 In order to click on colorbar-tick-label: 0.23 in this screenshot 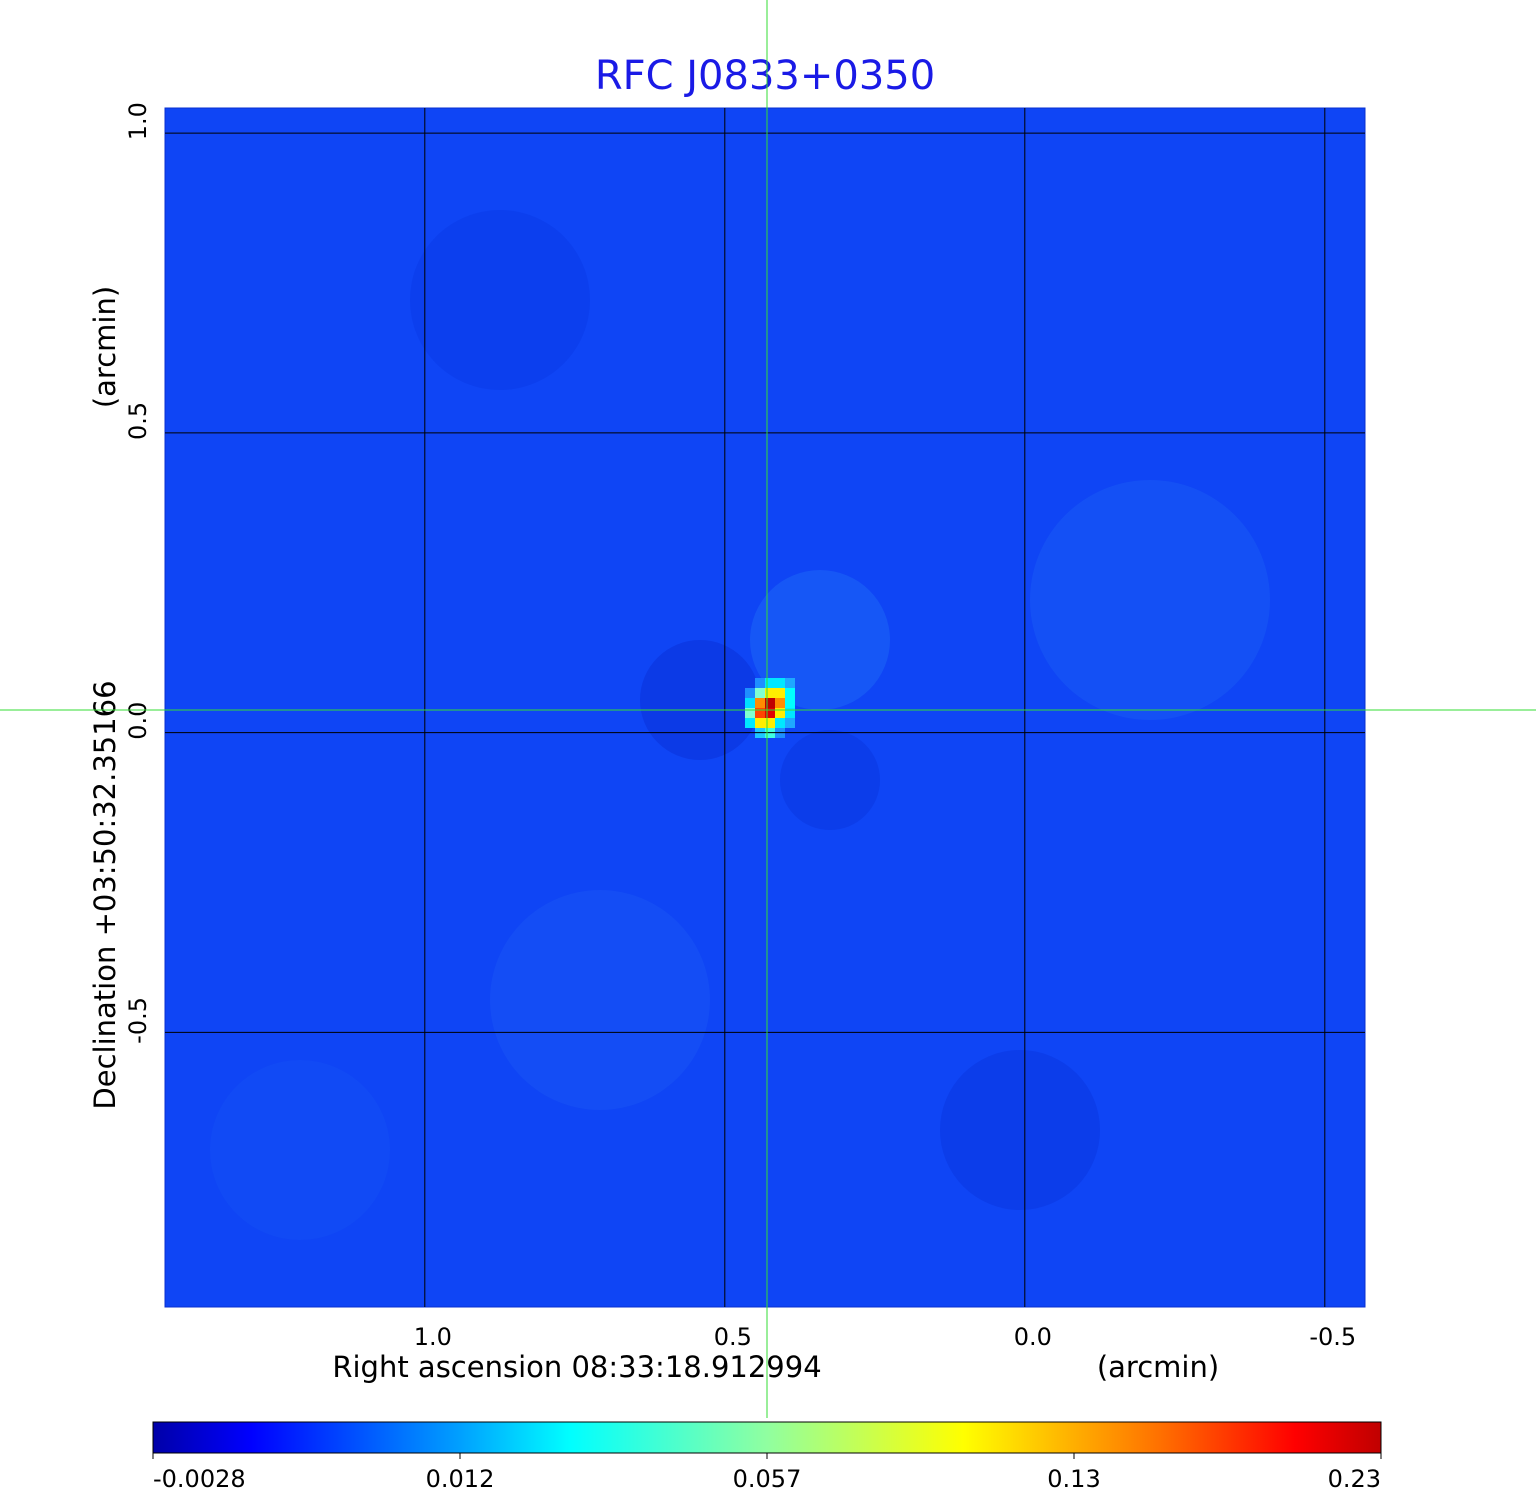, I will do `click(1354, 1479)`.